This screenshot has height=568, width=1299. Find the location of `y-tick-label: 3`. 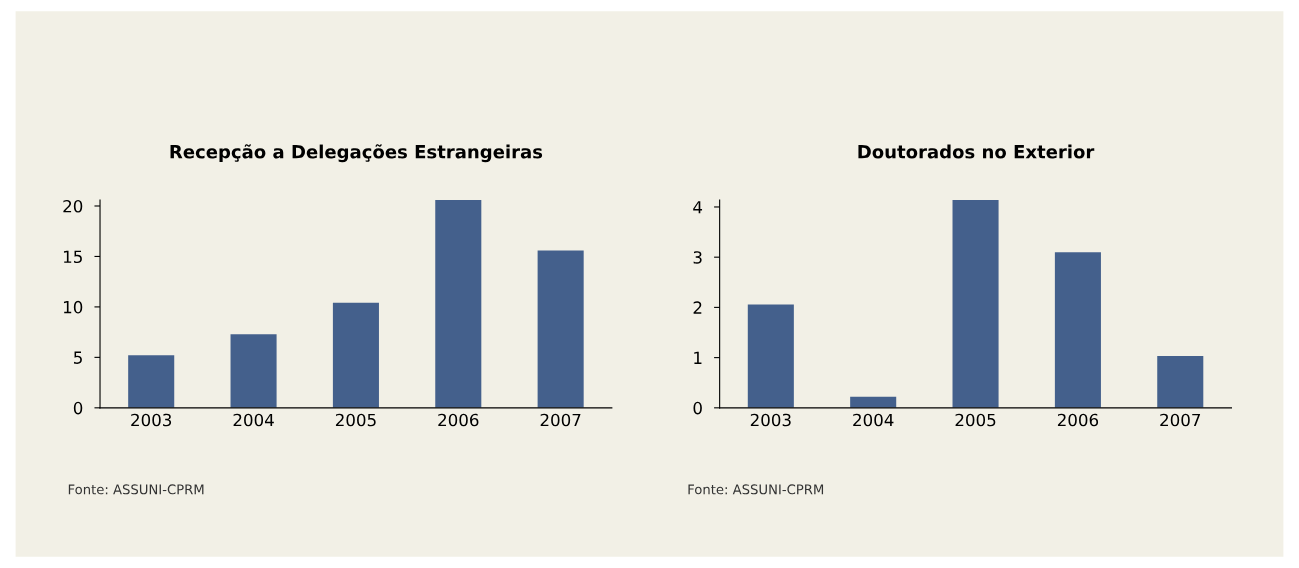

y-tick-label: 3 is located at coordinates (697, 257).